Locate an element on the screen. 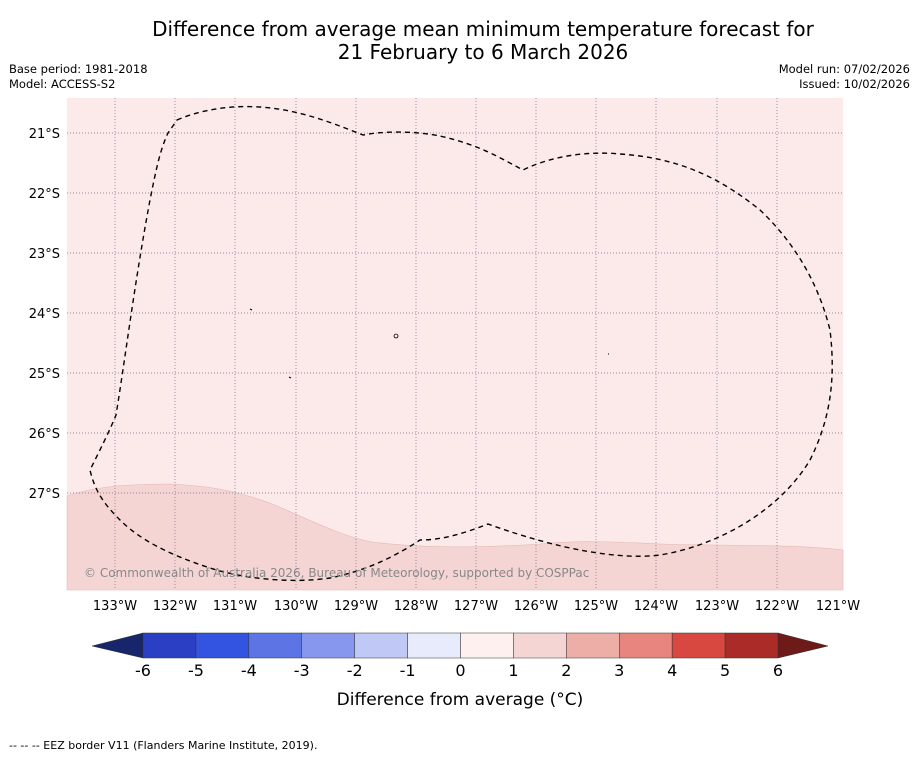 The width and height of the screenshot is (919, 758). lat-label: 27°S is located at coordinates (44, 494).